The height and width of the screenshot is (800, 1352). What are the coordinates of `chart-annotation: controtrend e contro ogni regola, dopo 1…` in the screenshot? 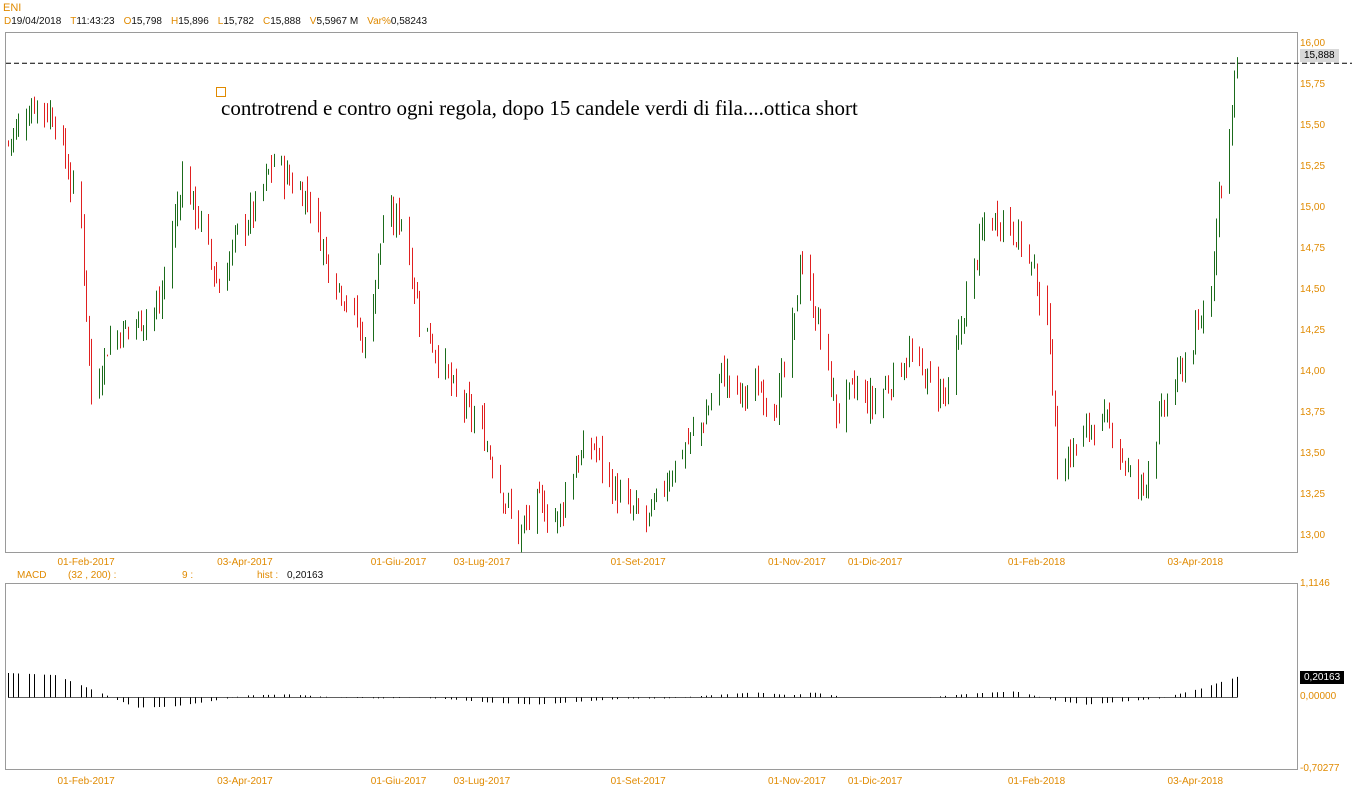 It's located at (539, 108).